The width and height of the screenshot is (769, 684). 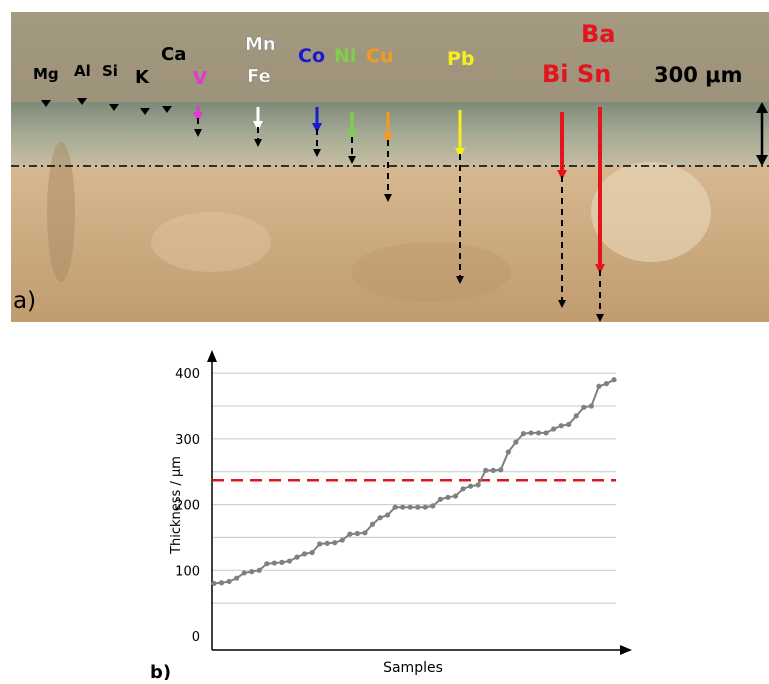 I want to click on element-label-al: Al, so click(x=82, y=71).